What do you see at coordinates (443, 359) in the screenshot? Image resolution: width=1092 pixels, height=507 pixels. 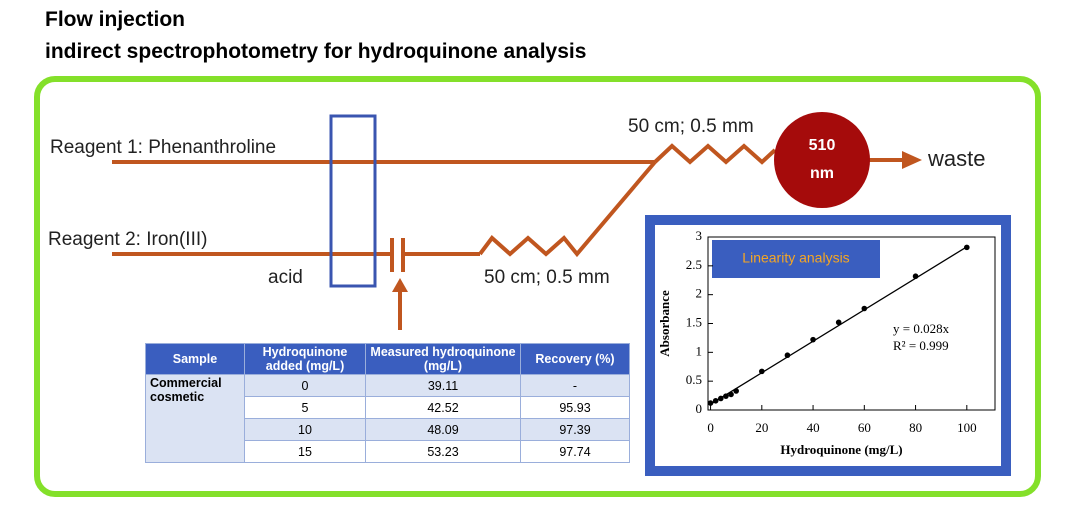 I see `th: Measured hydroquinone (mg/L)` at bounding box center [443, 359].